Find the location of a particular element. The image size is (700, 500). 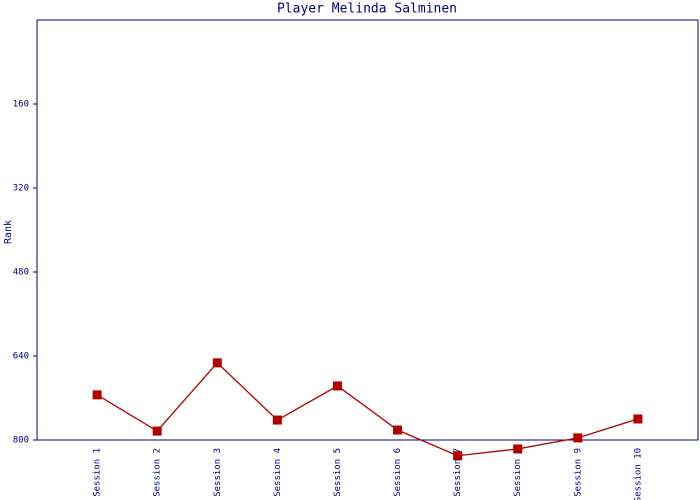

x-tick-label: Session 9 is located at coordinates (578, 472).